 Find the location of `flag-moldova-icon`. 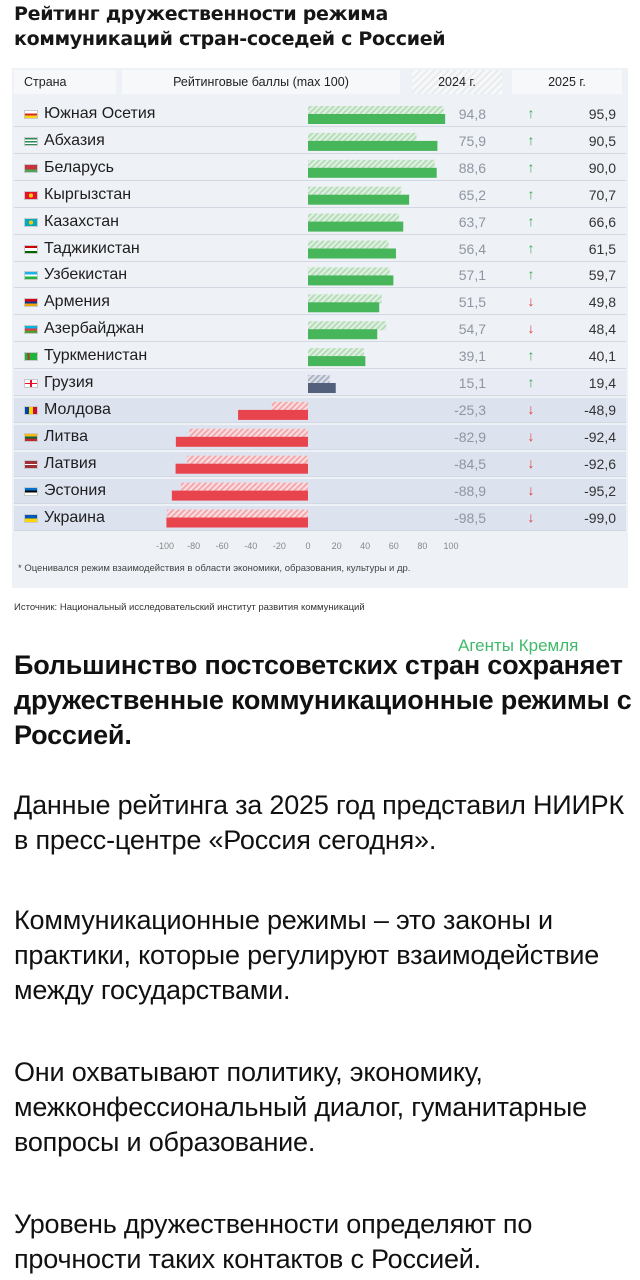

flag-moldova-icon is located at coordinates (31, 410).